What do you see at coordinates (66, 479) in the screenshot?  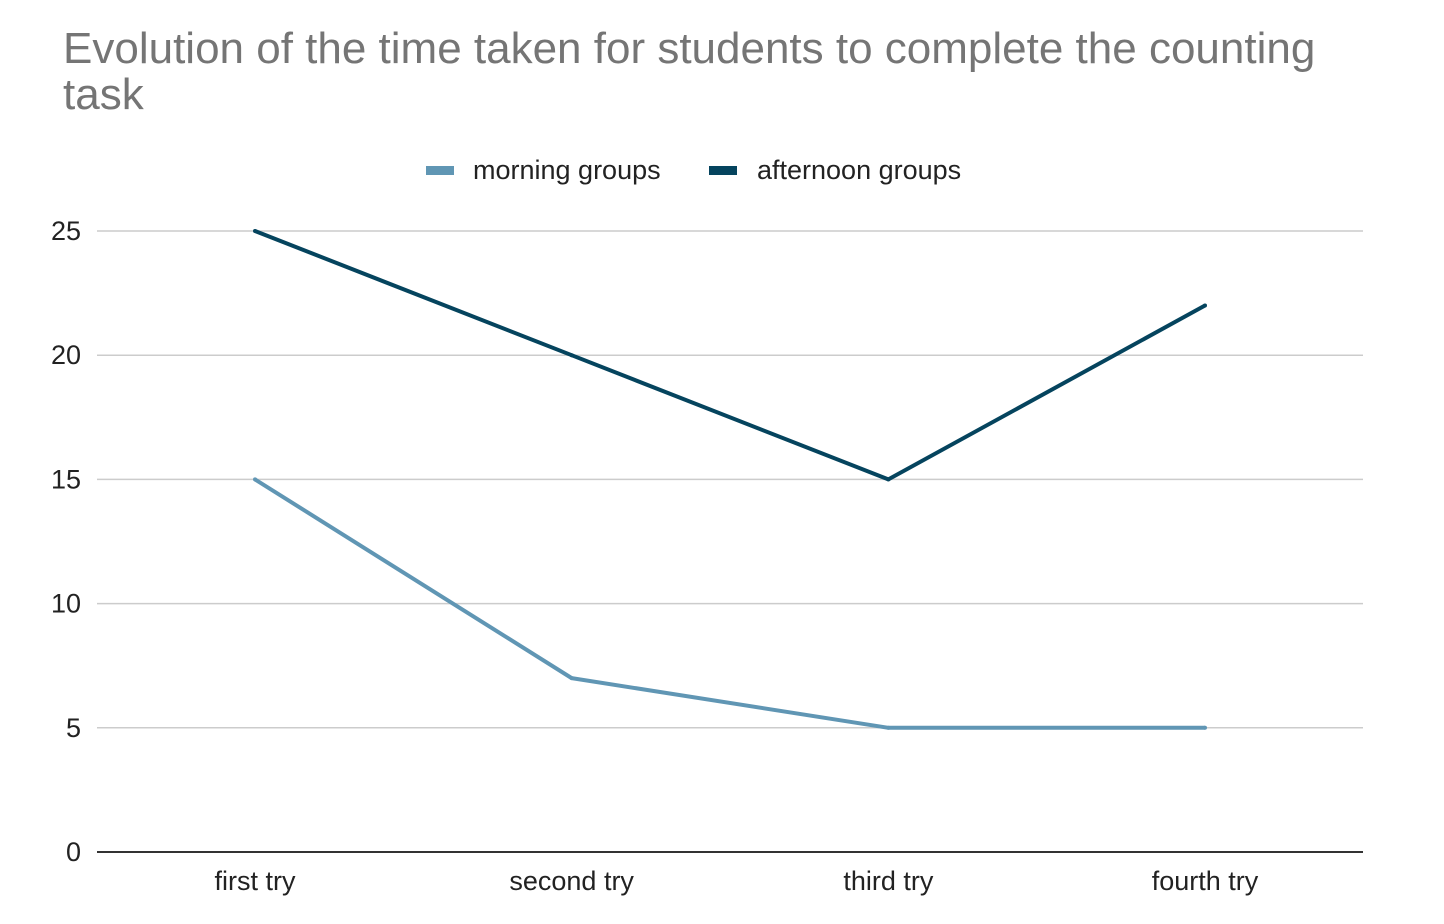 I see `y-tick-label: 15` at bounding box center [66, 479].